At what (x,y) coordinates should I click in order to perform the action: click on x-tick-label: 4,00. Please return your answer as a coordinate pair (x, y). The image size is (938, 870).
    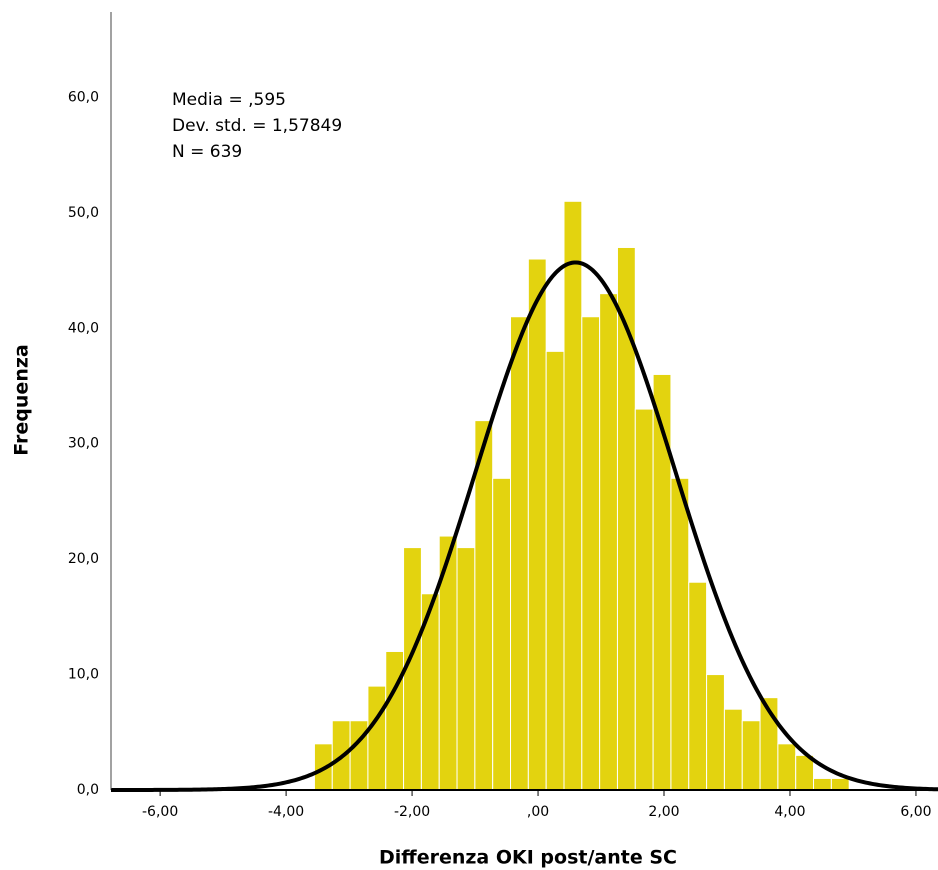
    Looking at the image, I should click on (789, 812).